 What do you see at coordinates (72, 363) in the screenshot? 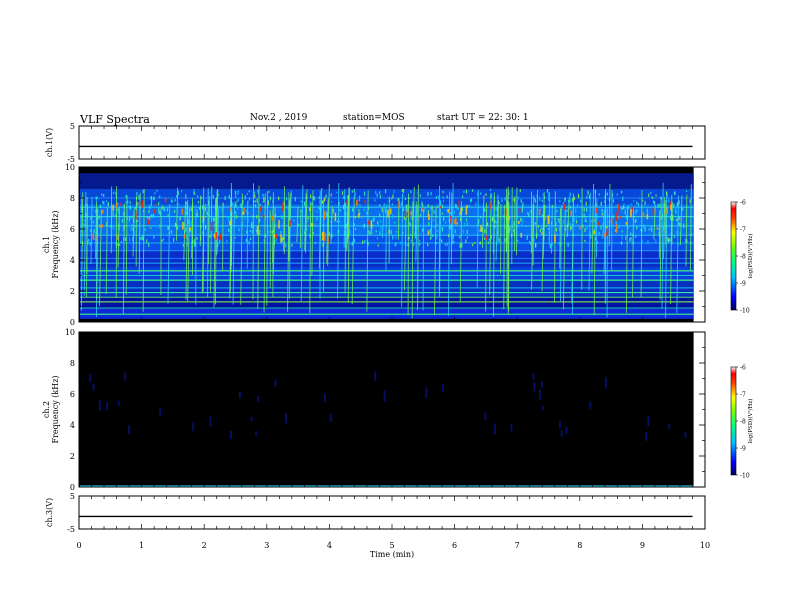
I see `y-tick-label: 8` at bounding box center [72, 363].